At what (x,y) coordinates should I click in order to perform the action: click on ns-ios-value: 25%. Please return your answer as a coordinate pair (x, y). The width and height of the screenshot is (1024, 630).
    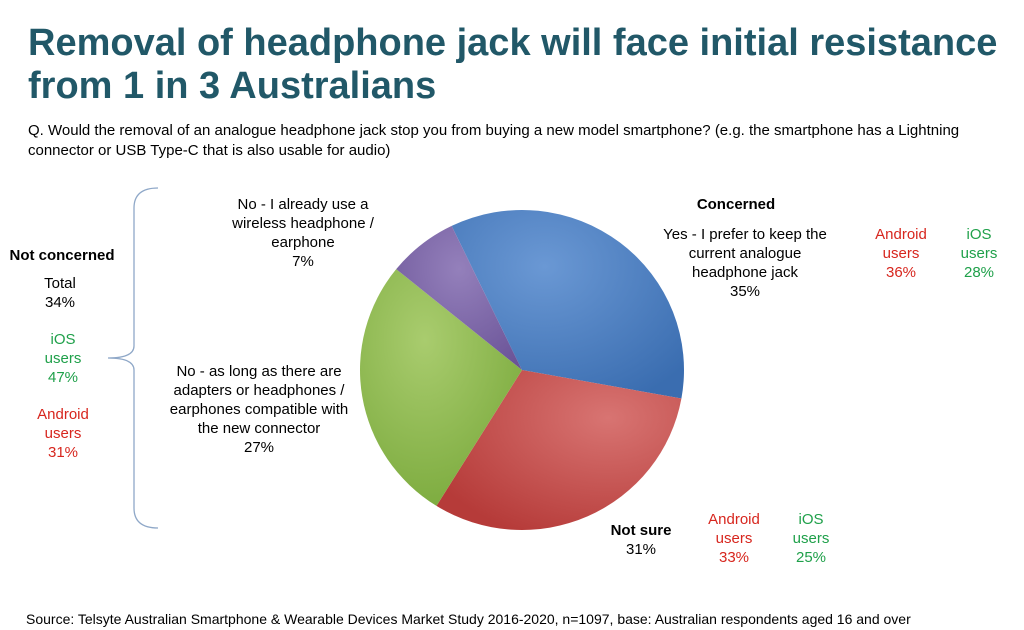
    Looking at the image, I should click on (811, 557).